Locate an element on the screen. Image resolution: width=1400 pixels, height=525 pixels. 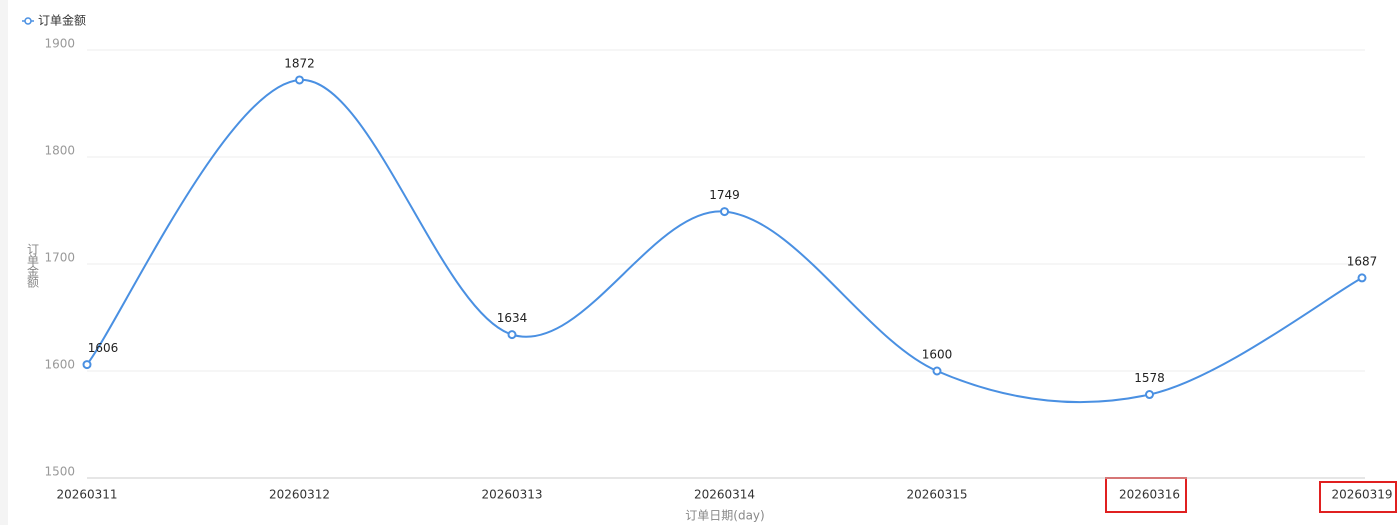
data-label: 1749 is located at coordinates (724, 195).